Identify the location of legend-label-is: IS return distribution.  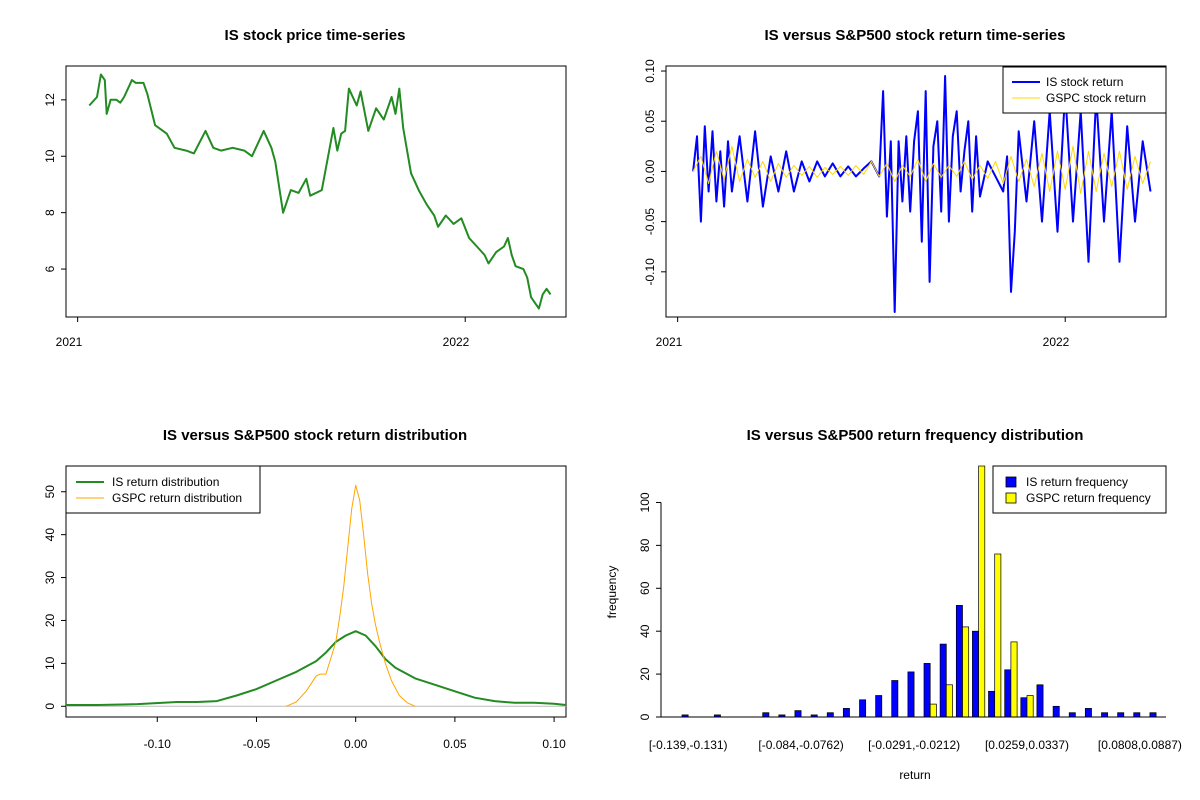
(165, 482).